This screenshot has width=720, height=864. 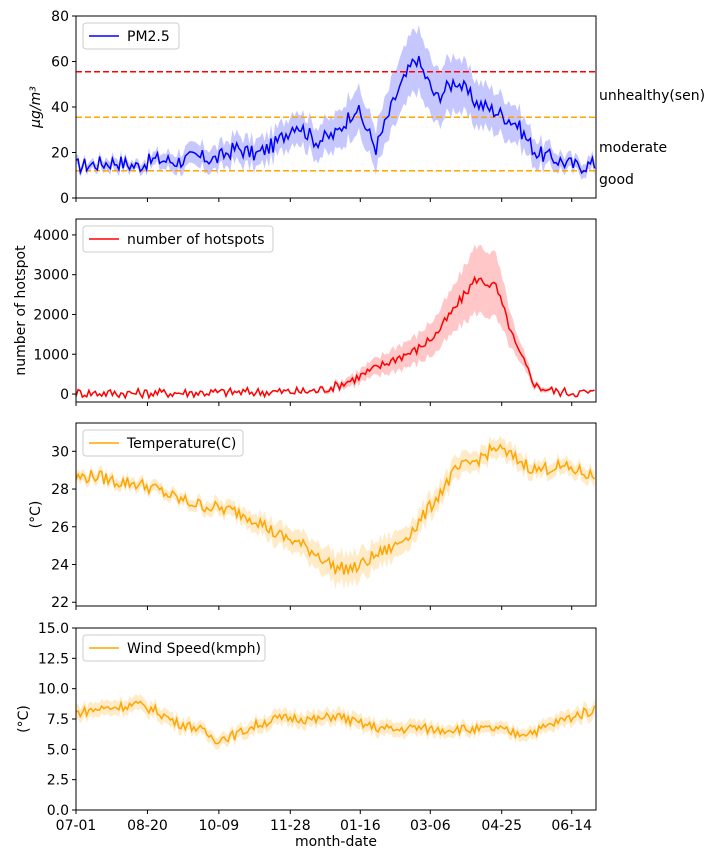 What do you see at coordinates (148, 37) in the screenshot?
I see `legend-label: PM2.5` at bounding box center [148, 37].